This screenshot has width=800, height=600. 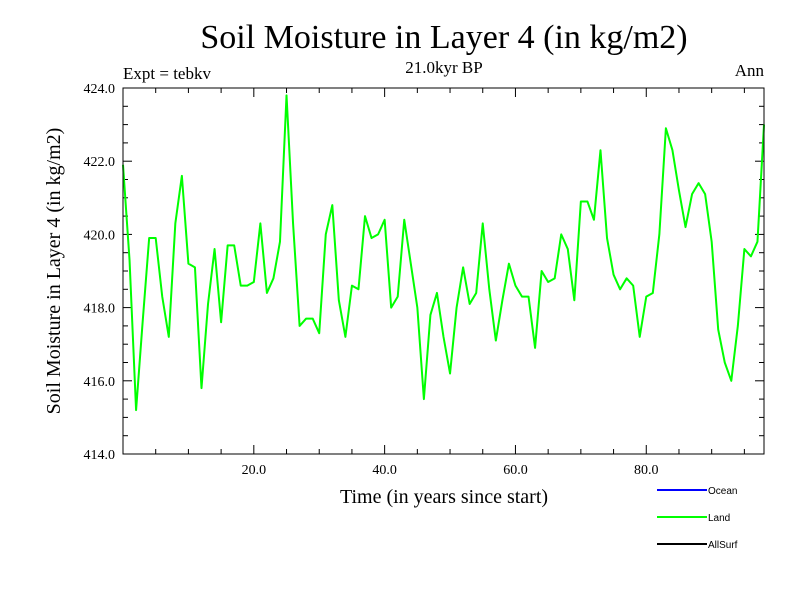 What do you see at coordinates (722, 491) in the screenshot?
I see `legend-label-ocean: Ocean` at bounding box center [722, 491].